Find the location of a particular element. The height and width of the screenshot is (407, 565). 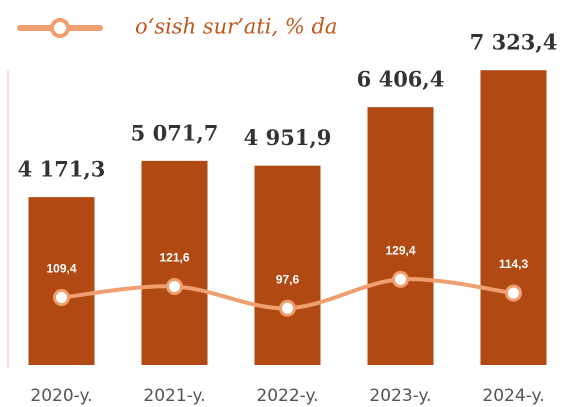

legend-label: o‘sish sur’ati, % da is located at coordinates (236, 27).